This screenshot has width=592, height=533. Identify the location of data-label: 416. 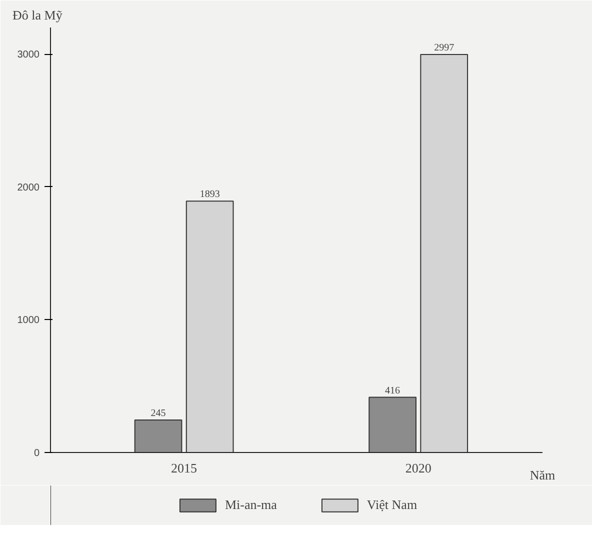
(392, 390).